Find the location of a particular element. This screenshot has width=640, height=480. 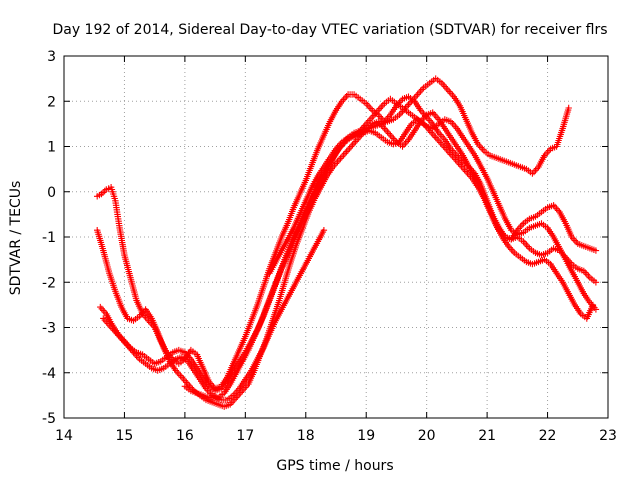

y-tick-label: -3 is located at coordinates (49, 329).